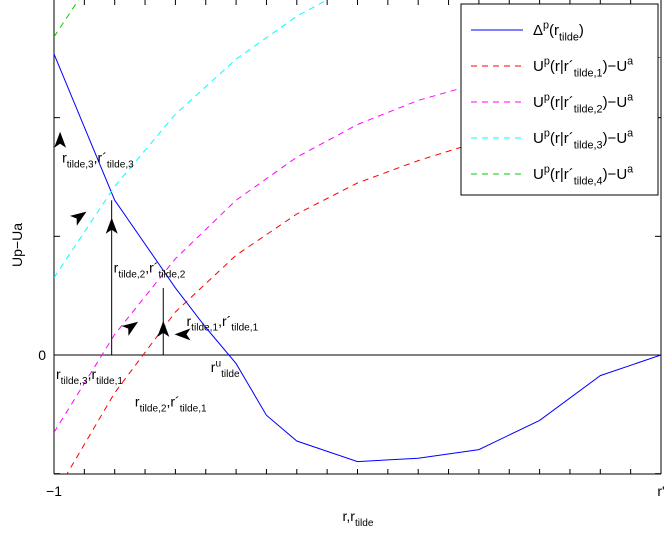 Image resolution: width=665 pixels, height=542 pixels. Describe the element at coordinates (171, 404) in the screenshot. I see `annotation-5: rtilde,2,r´tilde,1` at that location.